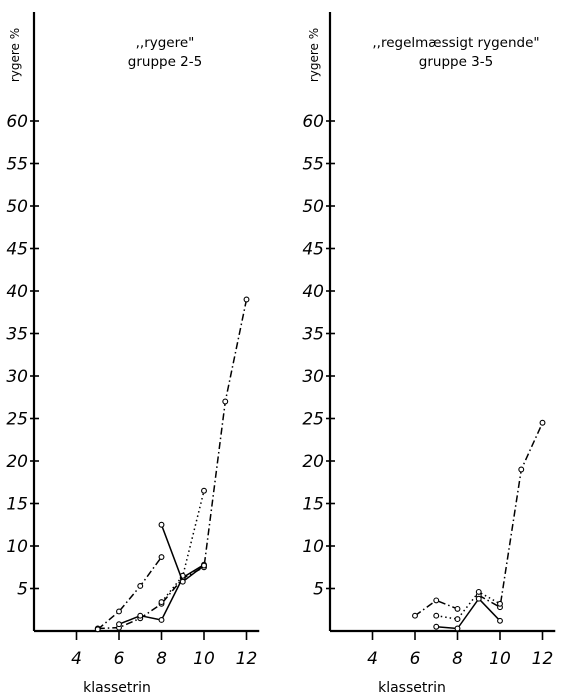 This screenshot has height=695, width=567. Describe the element at coordinates (456, 62) in the screenshot. I see `chart-subtitle: gruppe 3-5` at that location.